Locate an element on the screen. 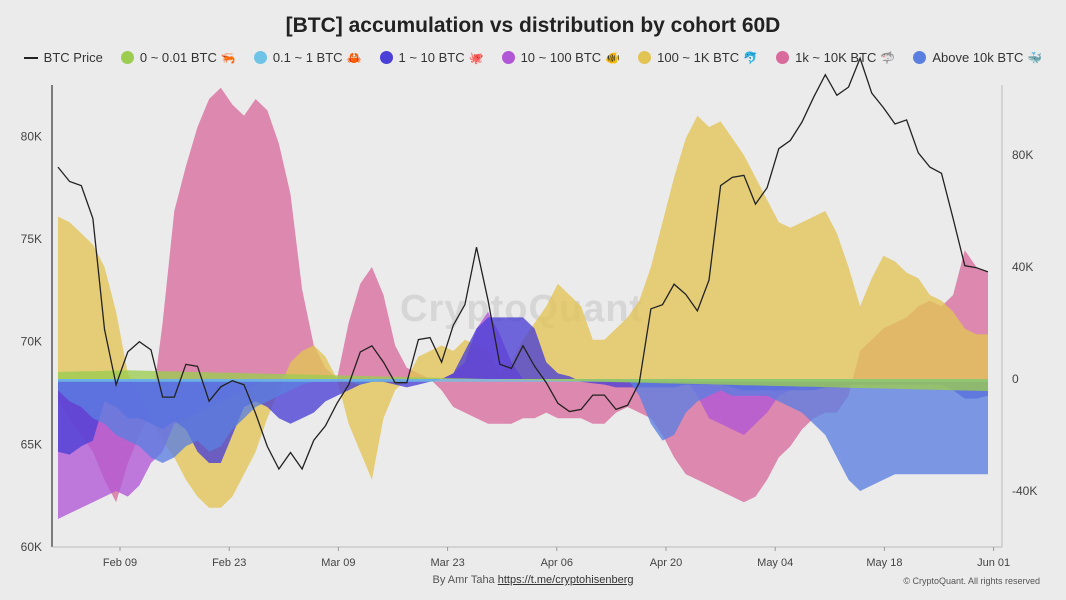 The image size is (1066, 600). legend-item-1: 0.1 ~ 1 BTC 🦀 is located at coordinates (307, 57).